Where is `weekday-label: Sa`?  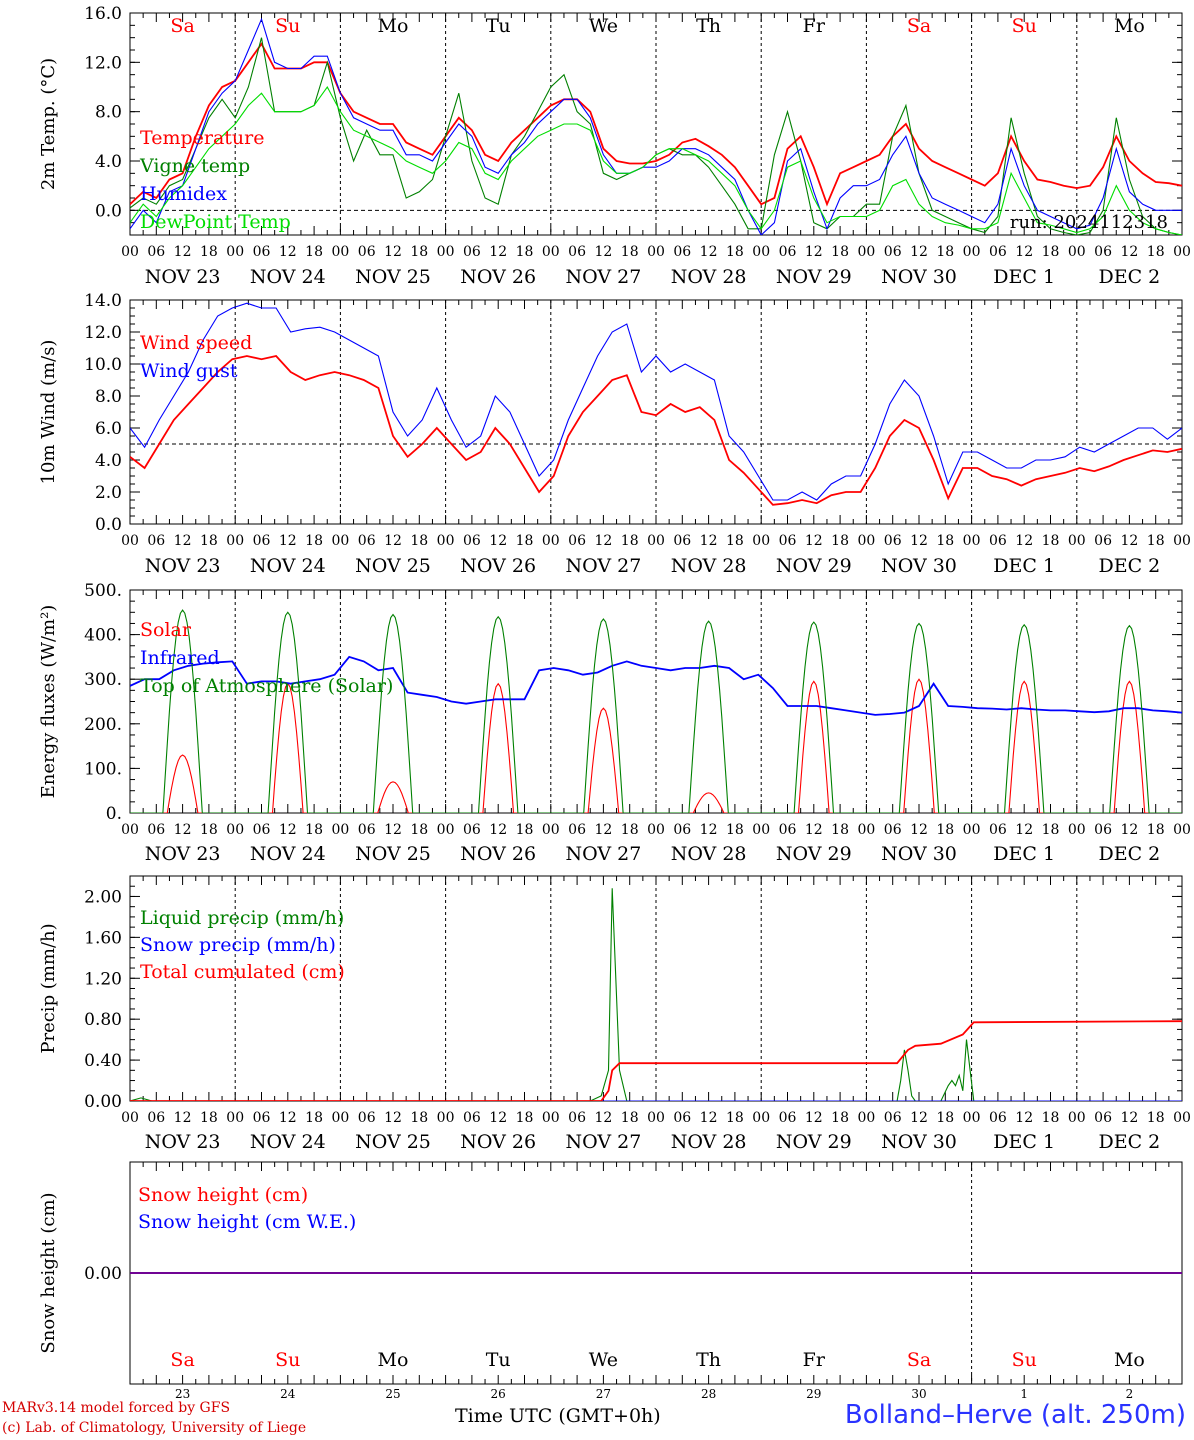
weekday-label: Sa is located at coordinates (182, 26).